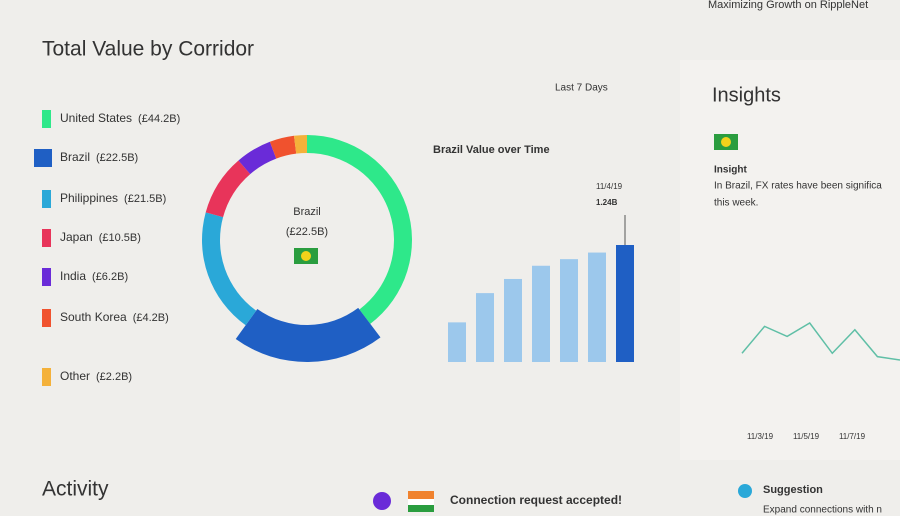  What do you see at coordinates (75, 157) in the screenshot?
I see `legend-label: Brazil` at bounding box center [75, 157].